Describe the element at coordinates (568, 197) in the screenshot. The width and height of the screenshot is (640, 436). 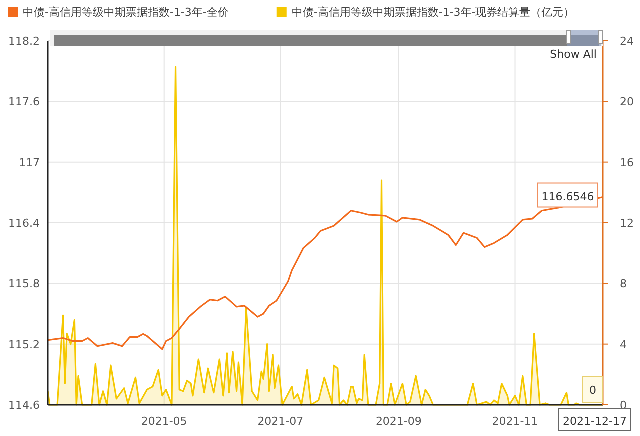
I see `annotation: 116.6546` at that location.